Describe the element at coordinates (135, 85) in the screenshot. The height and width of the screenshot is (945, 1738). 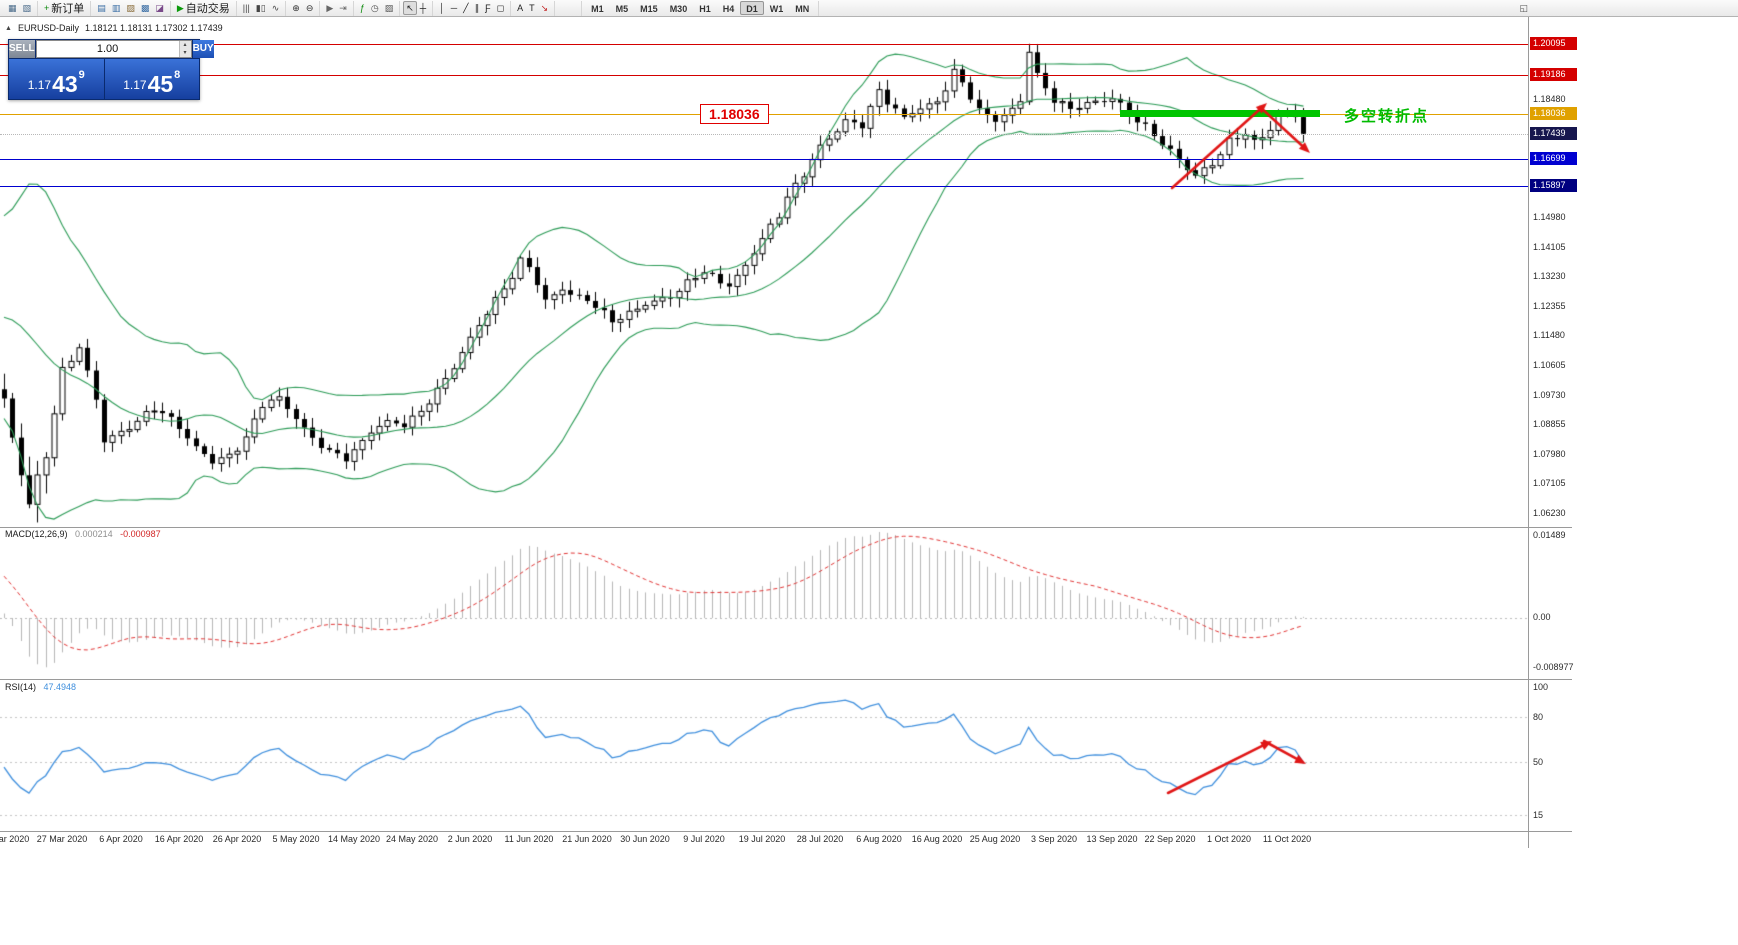
I see `buy-price-base: 1.17` at that location.